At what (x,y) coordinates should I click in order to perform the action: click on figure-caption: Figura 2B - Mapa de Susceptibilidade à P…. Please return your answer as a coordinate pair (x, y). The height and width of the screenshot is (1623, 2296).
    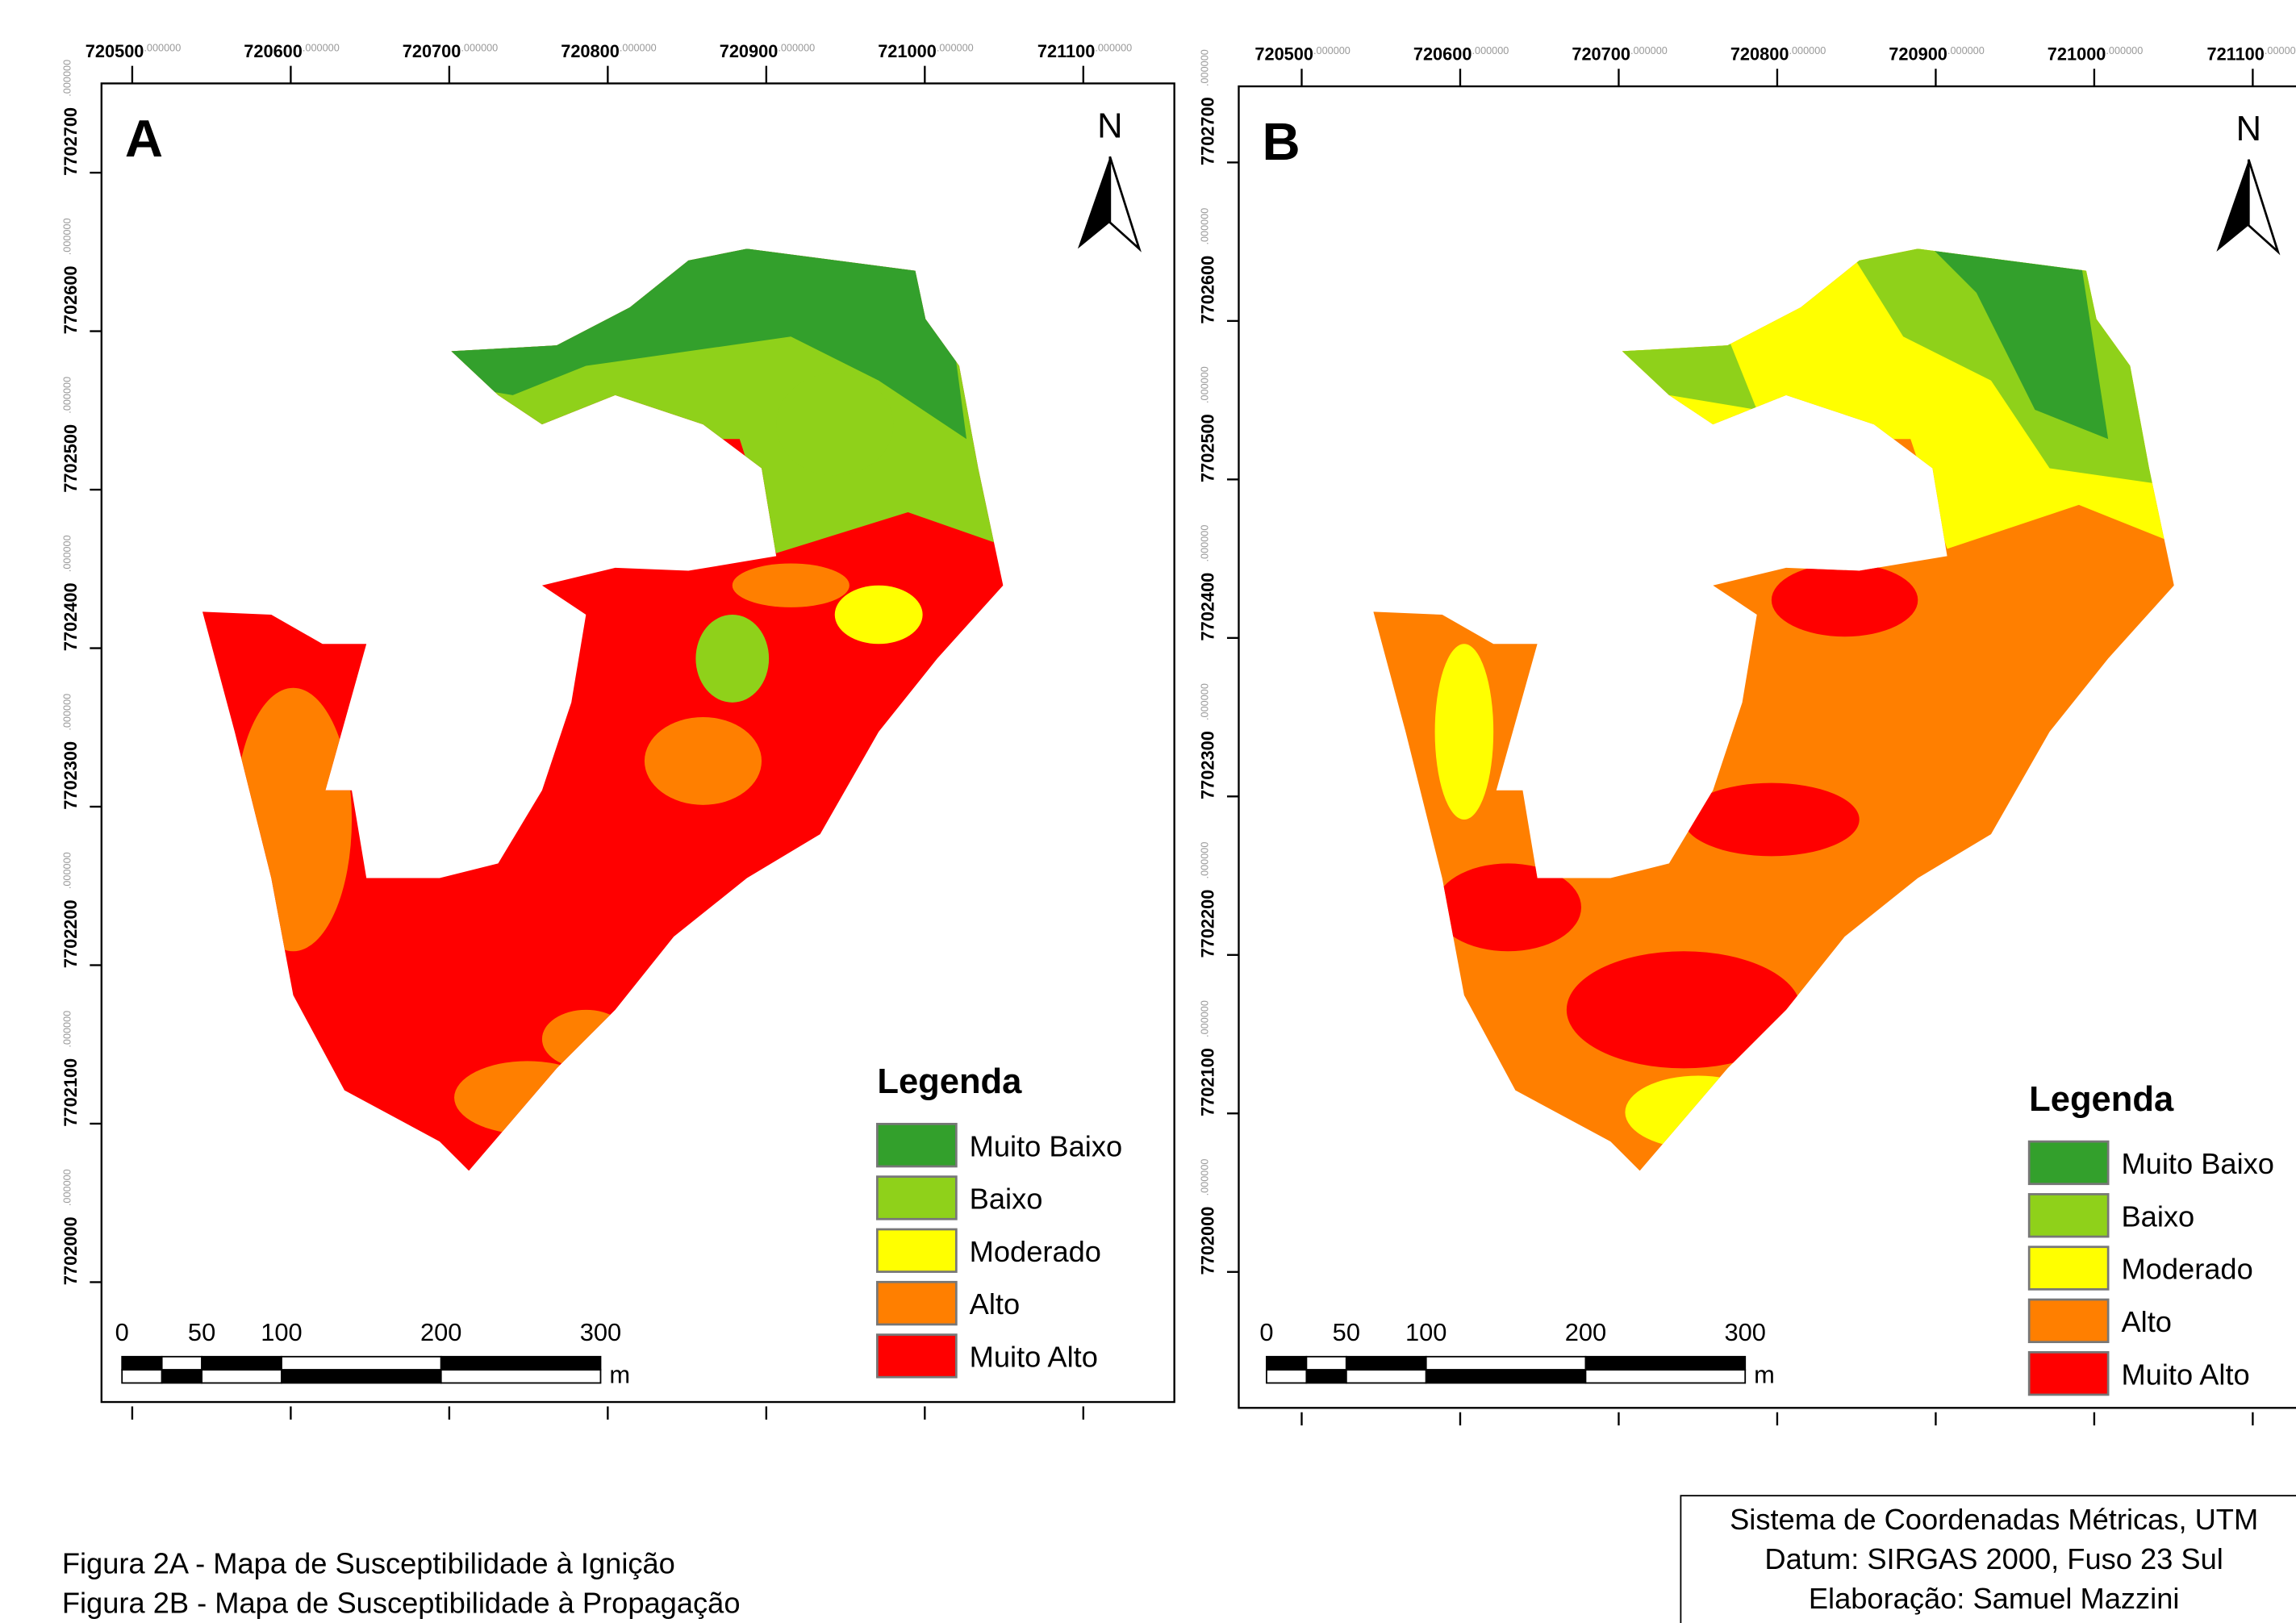
    Looking at the image, I should click on (401, 1602).